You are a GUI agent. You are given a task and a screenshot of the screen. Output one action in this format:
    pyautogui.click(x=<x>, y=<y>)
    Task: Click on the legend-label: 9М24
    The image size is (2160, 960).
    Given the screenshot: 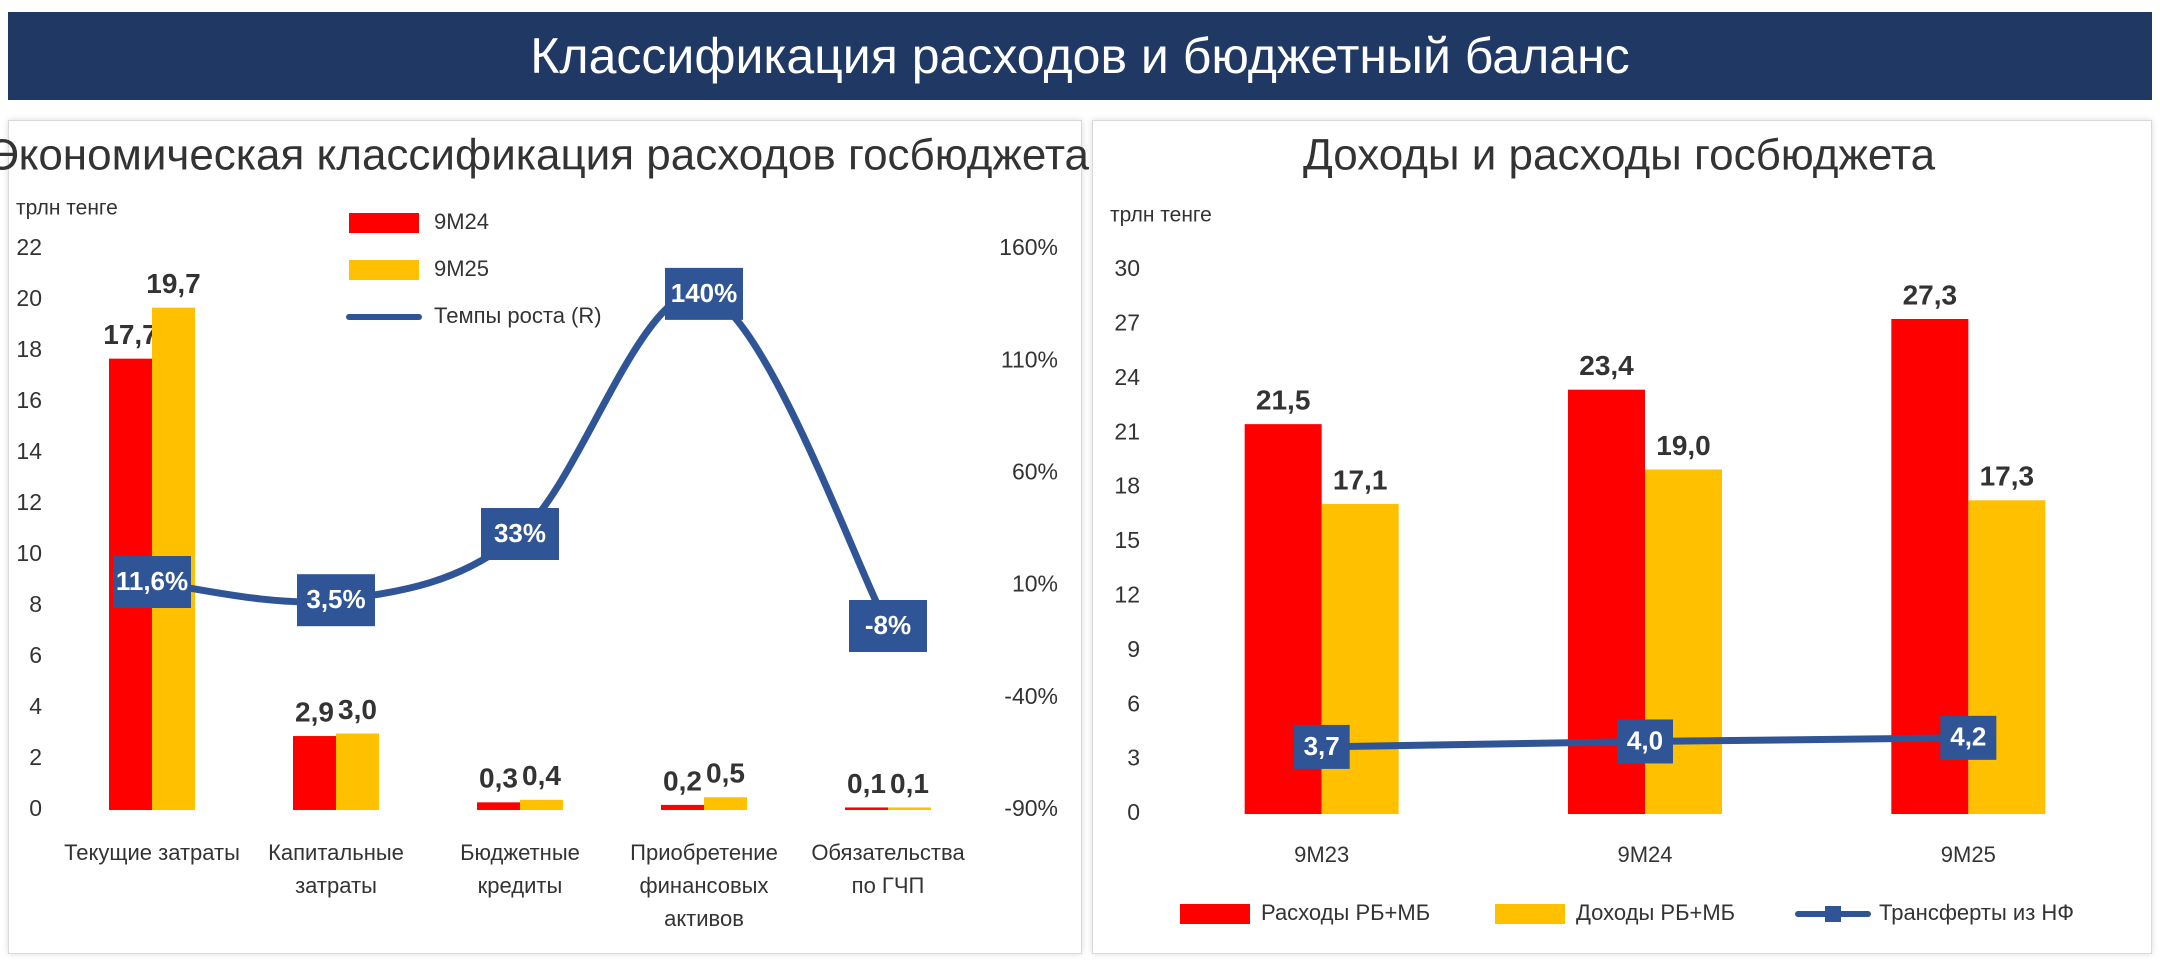 What is the action you would take?
    pyautogui.click(x=461, y=221)
    